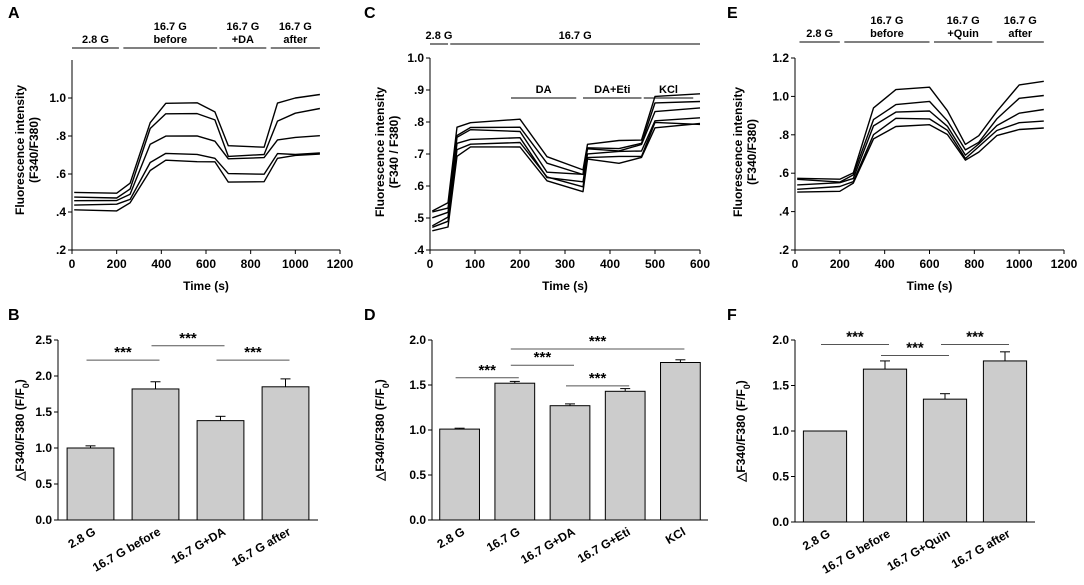 This screenshot has height=585, width=1084. What do you see at coordinates (43, 340) in the screenshot?
I see `y-tick-label: 2.5` at bounding box center [43, 340].